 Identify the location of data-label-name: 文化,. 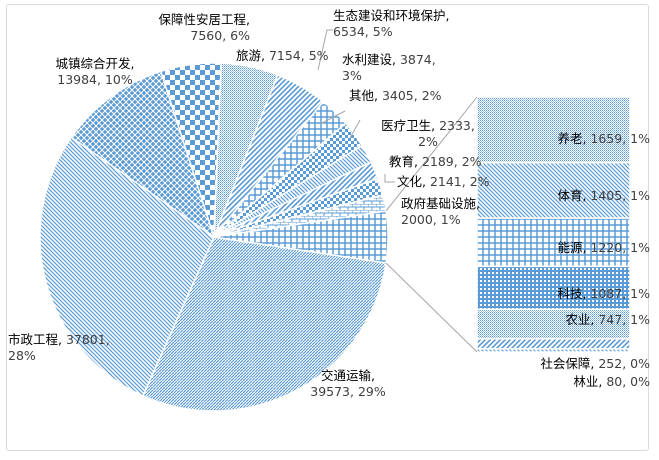
(413, 181).